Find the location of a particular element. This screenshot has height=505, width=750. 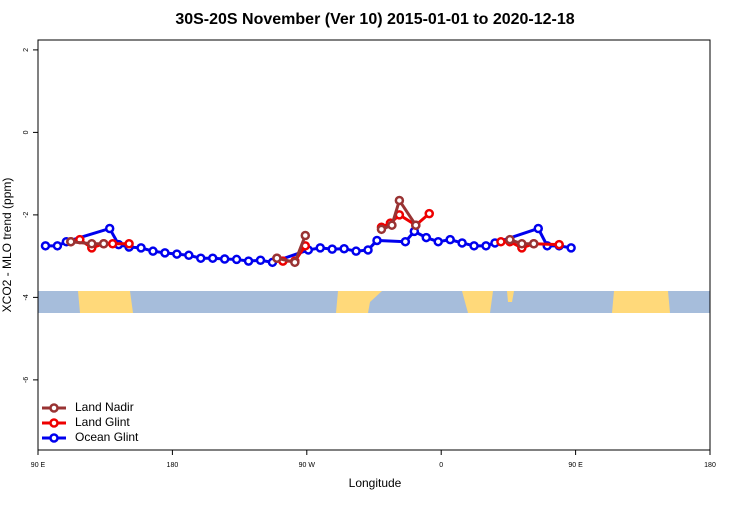

y-tick-label: 2 is located at coordinates (26, 50).